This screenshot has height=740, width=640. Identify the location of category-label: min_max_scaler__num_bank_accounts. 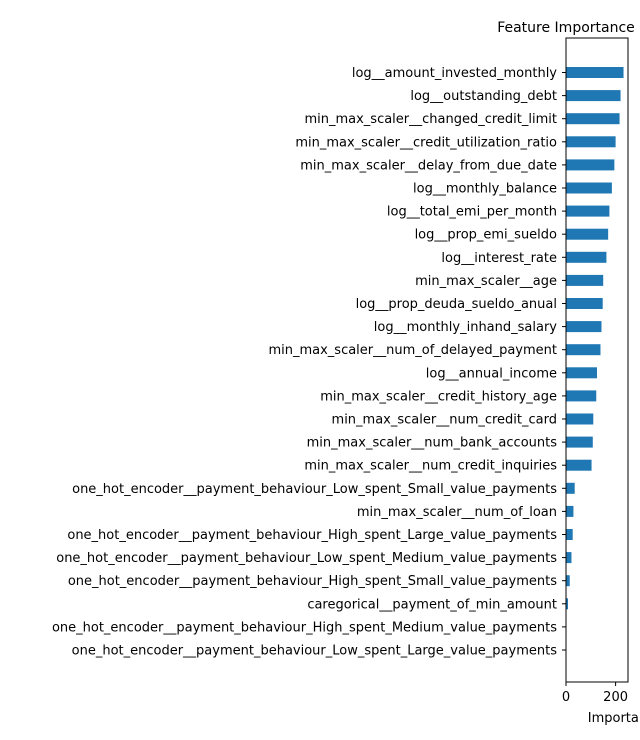
(432, 443).